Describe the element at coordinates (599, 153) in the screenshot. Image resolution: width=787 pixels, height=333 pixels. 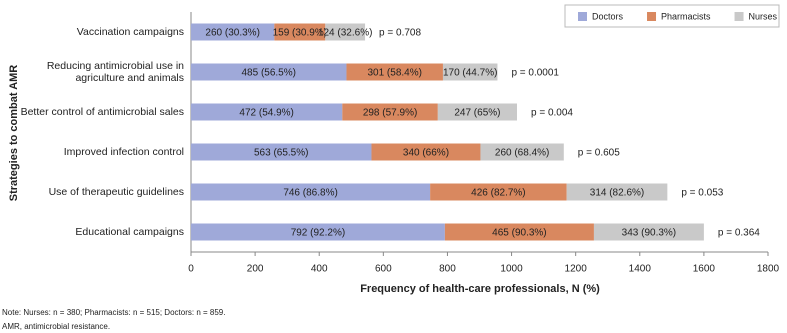
I see `p-value: p = 0.605` at that location.